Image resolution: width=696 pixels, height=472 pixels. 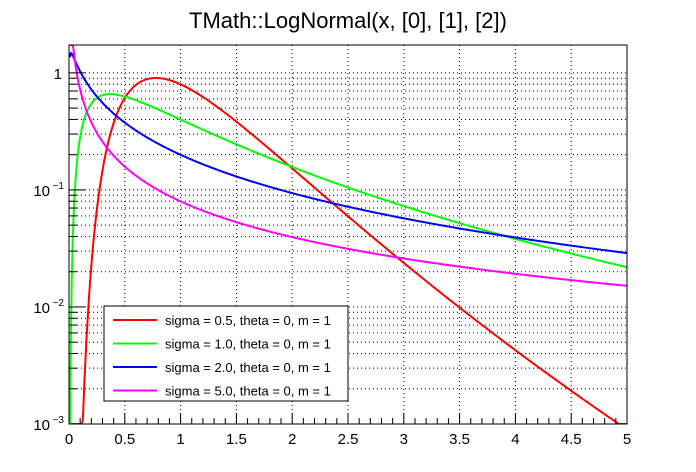 What do you see at coordinates (404, 439) in the screenshot?
I see `x-tick-label: 3` at bounding box center [404, 439].